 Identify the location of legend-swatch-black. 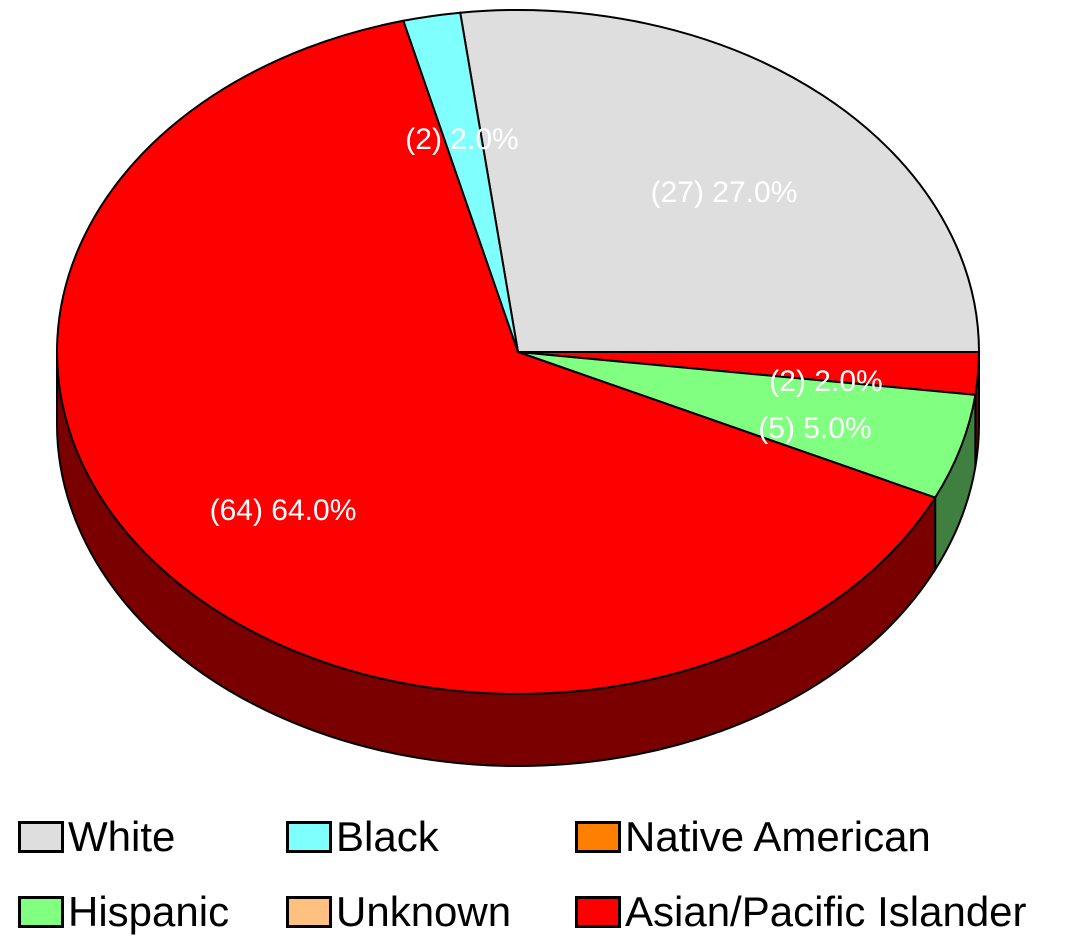
(309, 837).